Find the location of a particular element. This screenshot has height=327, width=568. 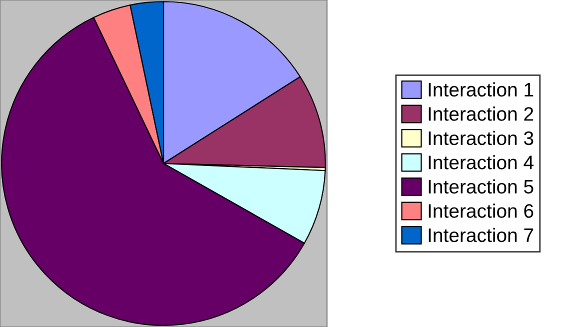

legend-label: Interaction 6 is located at coordinates (481, 211).